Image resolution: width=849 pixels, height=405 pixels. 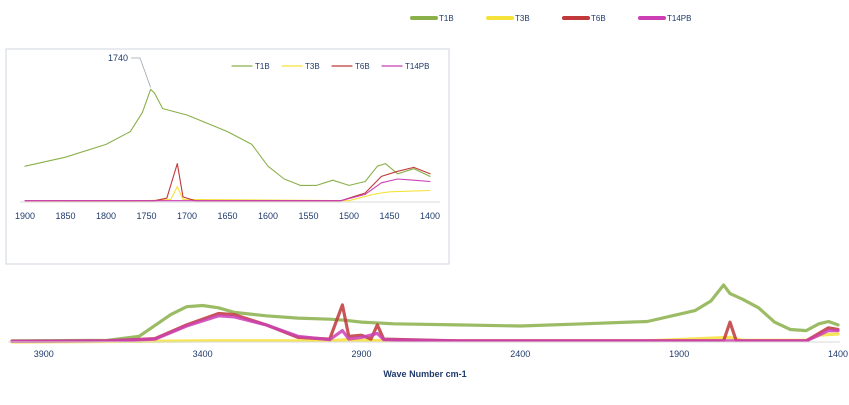 I want to click on main-legend: T1B T3B T6B T14PB, so click(x=550, y=18).